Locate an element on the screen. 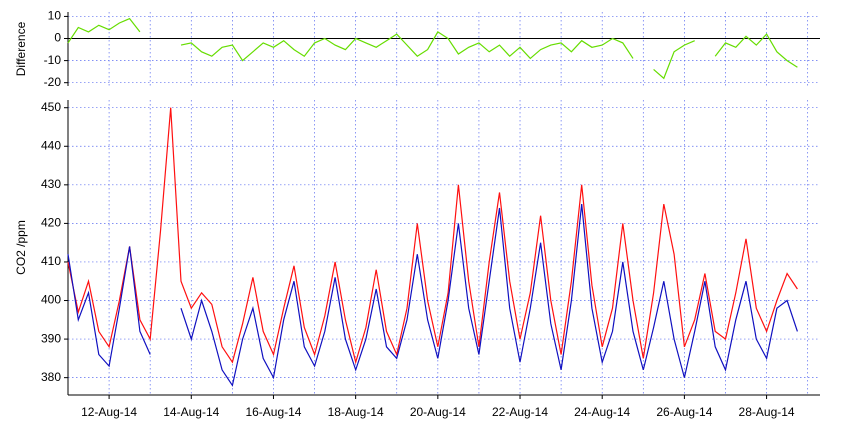 This screenshot has width=861, height=431. y-tick-label: 400 is located at coordinates (51, 300).